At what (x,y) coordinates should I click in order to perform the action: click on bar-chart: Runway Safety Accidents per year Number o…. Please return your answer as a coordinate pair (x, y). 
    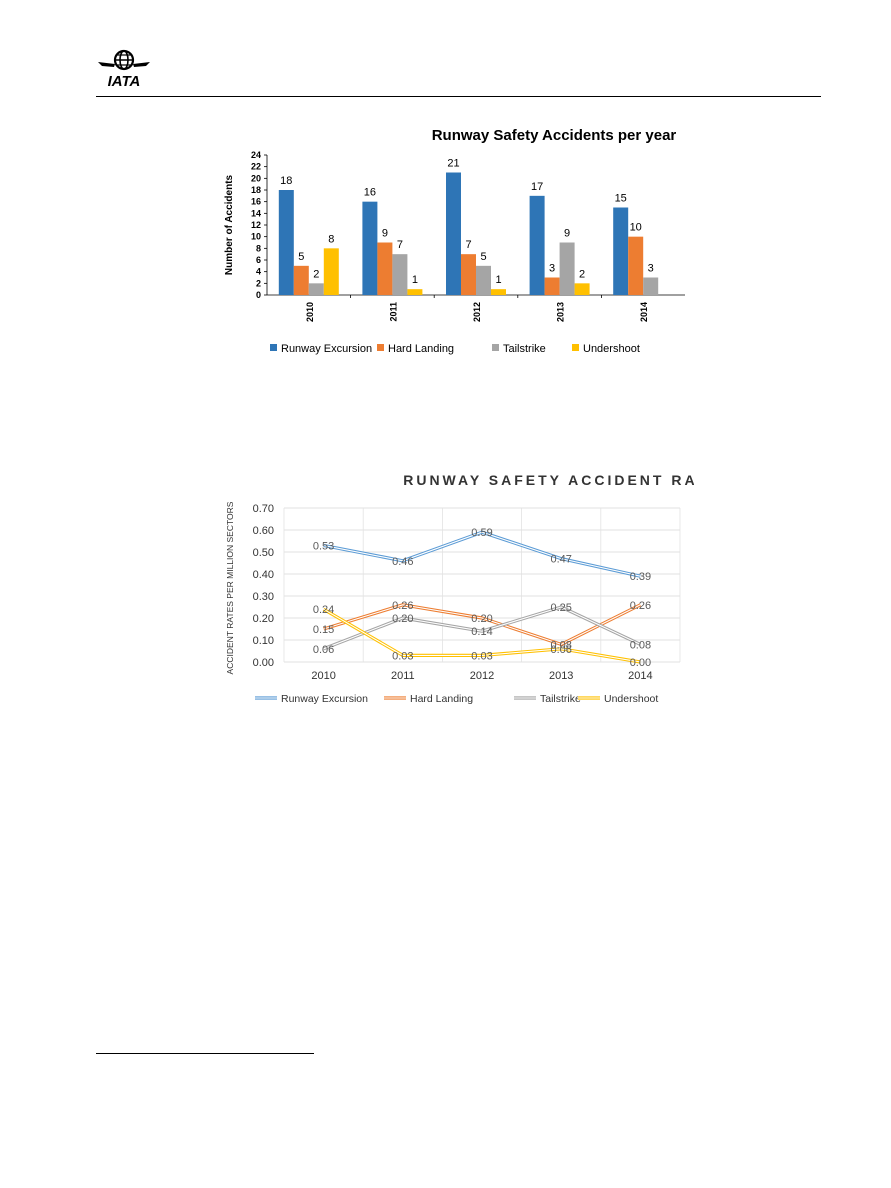
    Looking at the image, I should click on (458, 243).